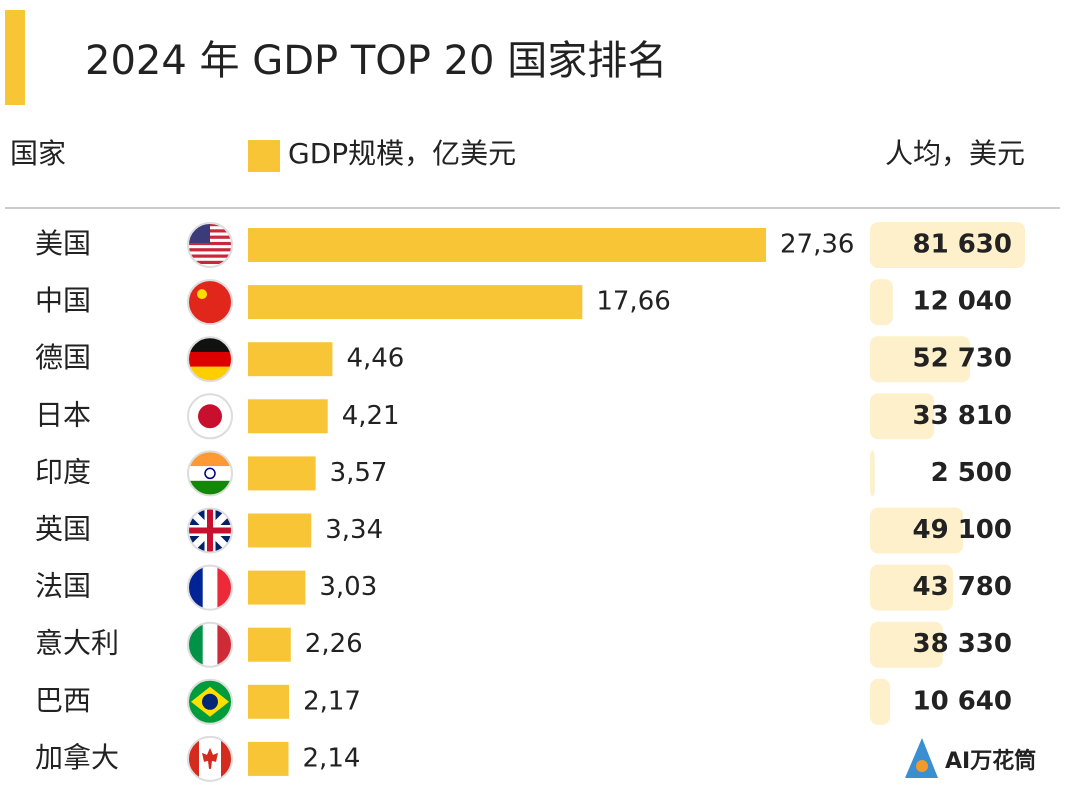  I want to click on country-label: 法国, so click(63, 586).